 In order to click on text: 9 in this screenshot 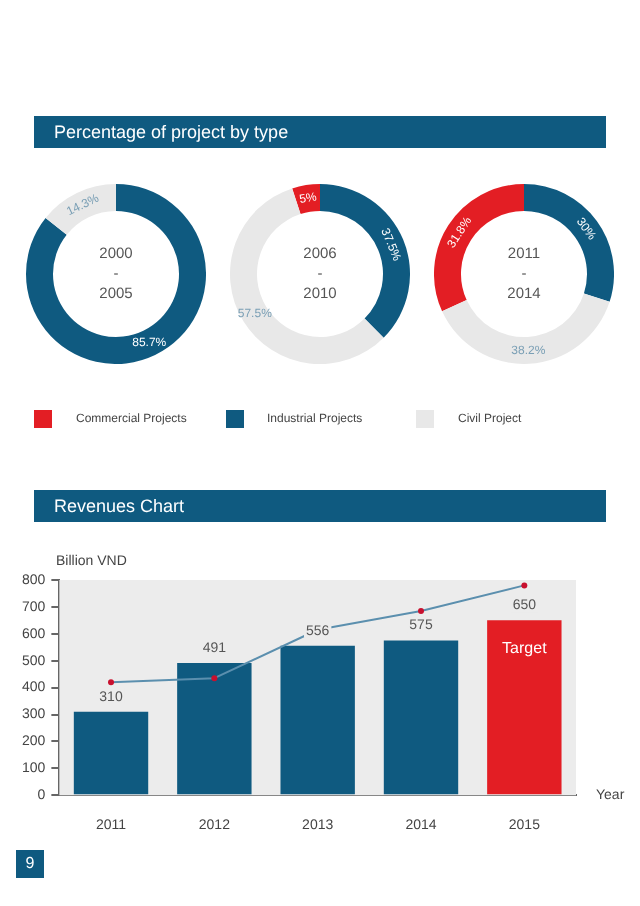, I will do `click(30, 864)`.